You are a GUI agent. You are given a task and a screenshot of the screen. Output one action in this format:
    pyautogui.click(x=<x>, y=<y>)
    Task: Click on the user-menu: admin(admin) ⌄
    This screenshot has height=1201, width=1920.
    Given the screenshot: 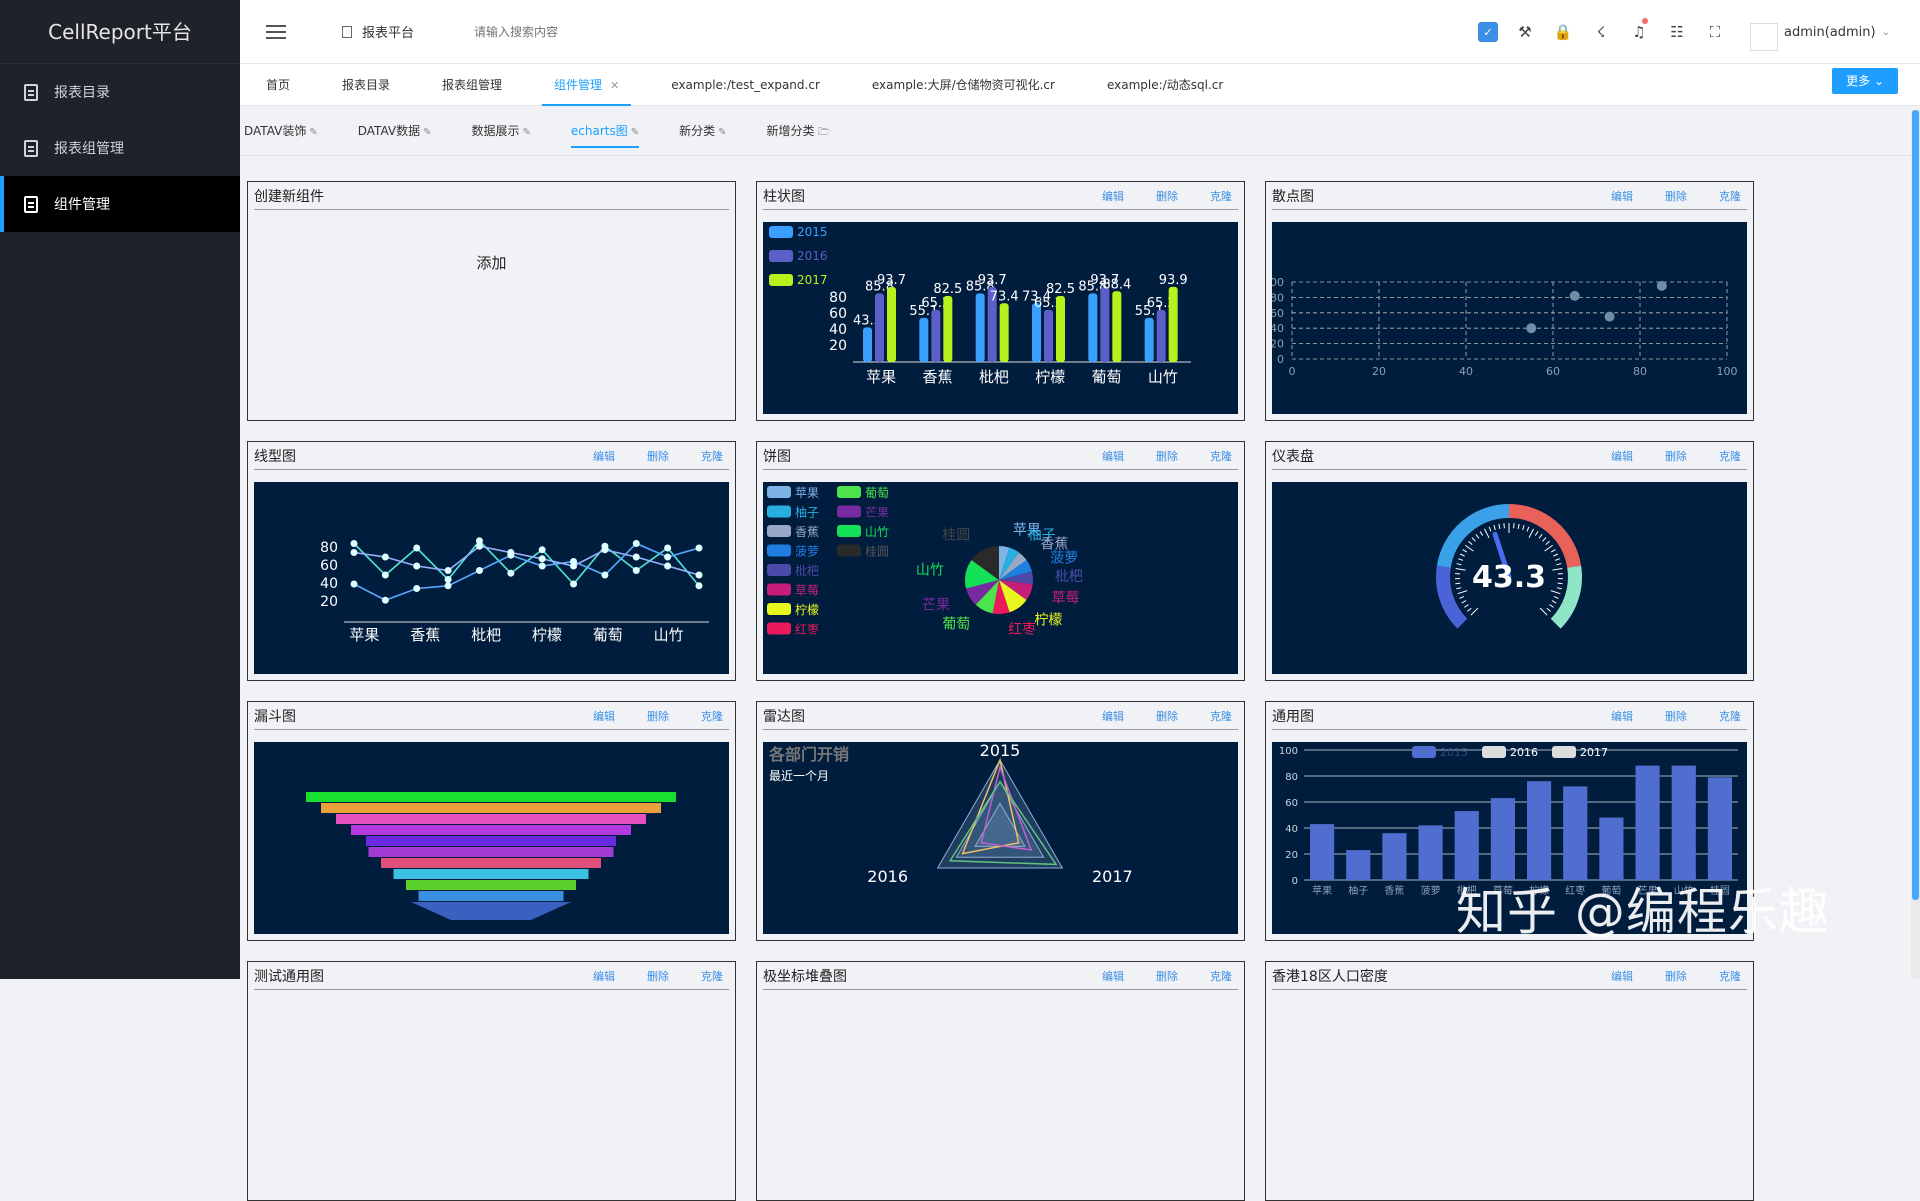 What is the action you would take?
    pyautogui.click(x=1820, y=32)
    